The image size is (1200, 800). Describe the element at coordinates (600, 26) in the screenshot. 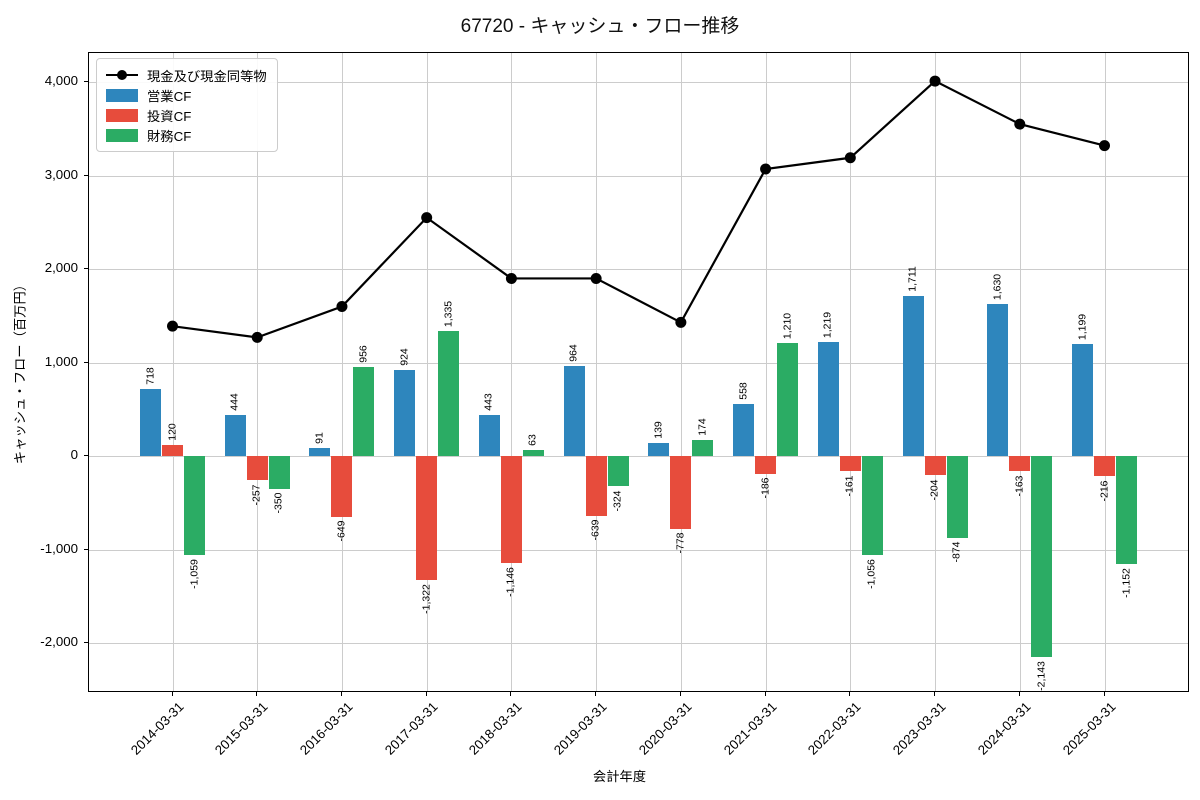

I see `chart-title: 67720 - キャッシュ・フロー推移` at that location.